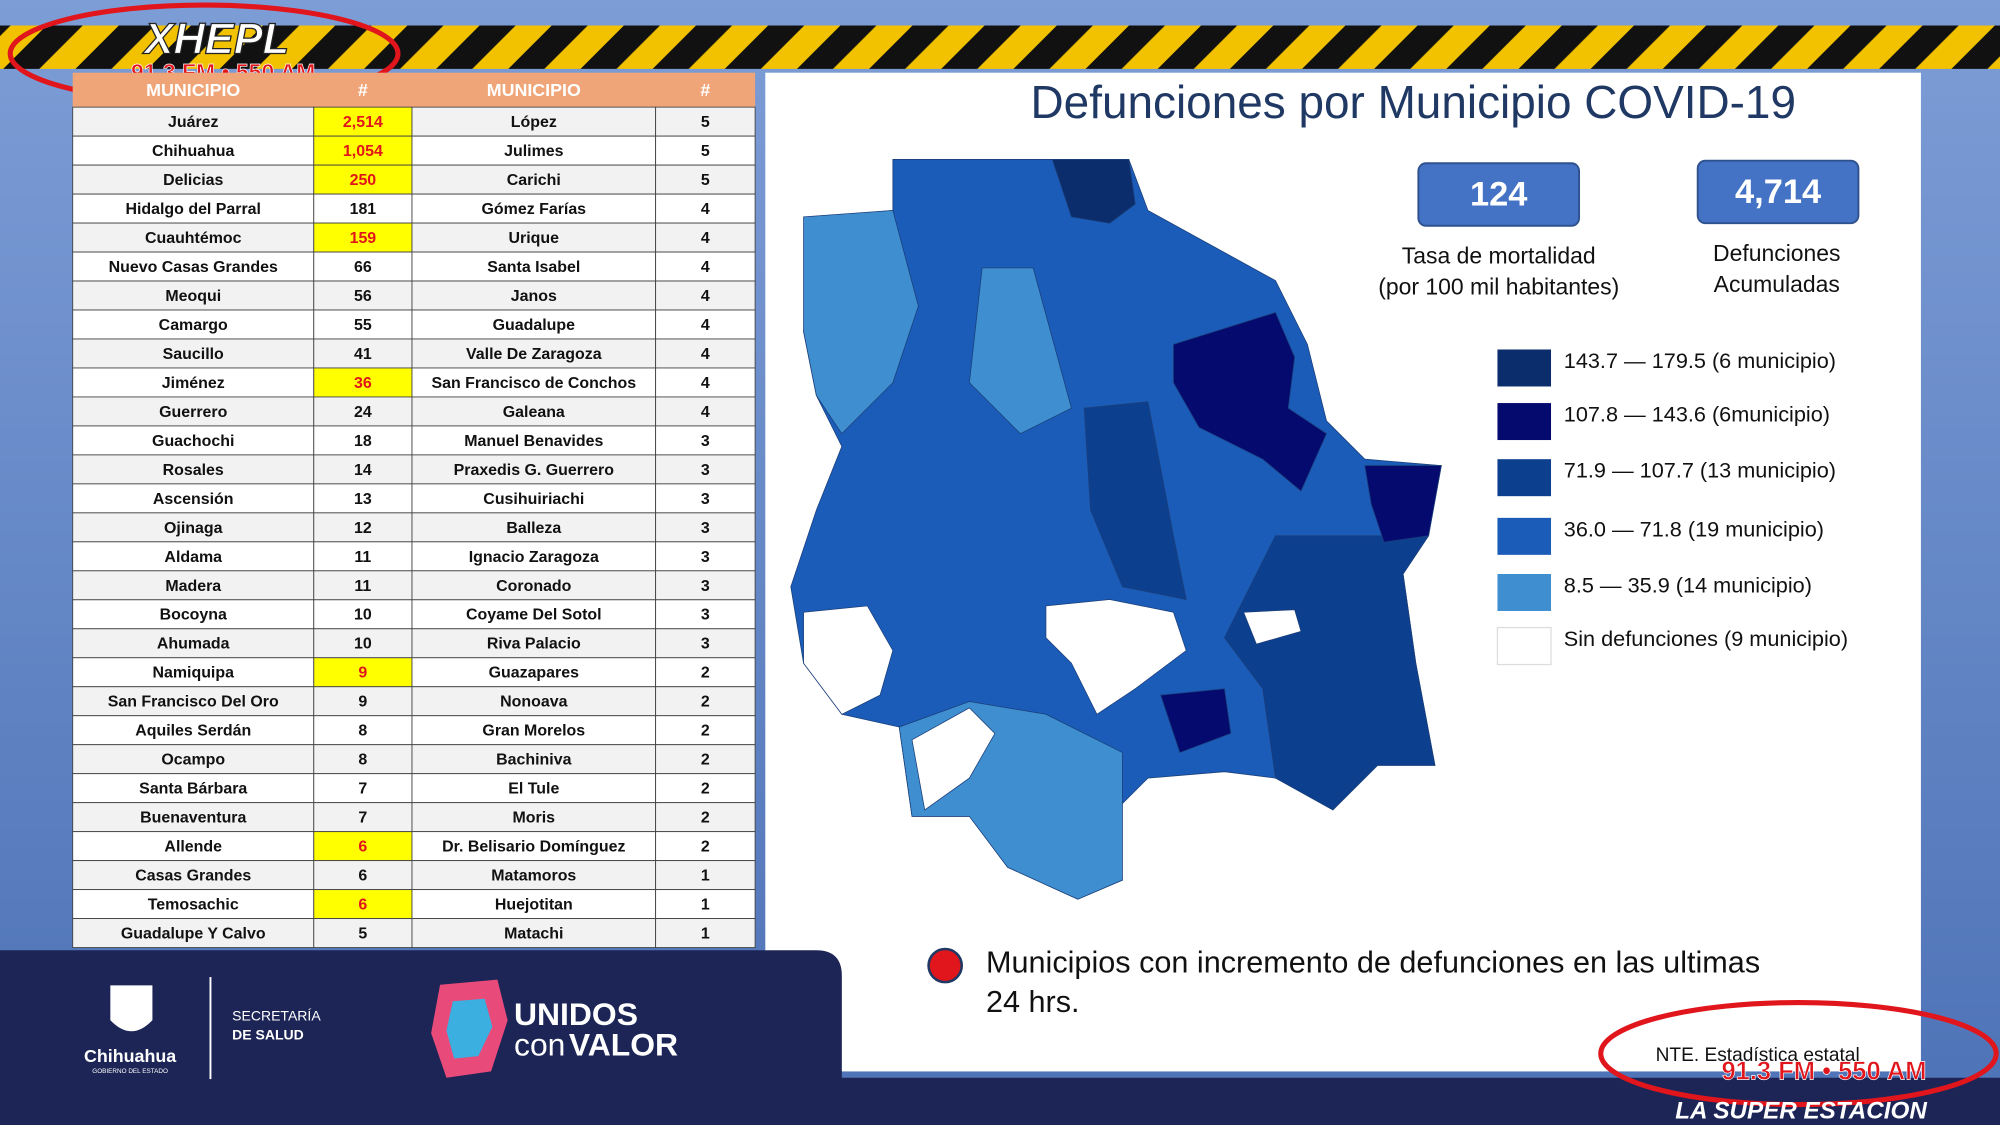 The width and height of the screenshot is (2000, 1125). What do you see at coordinates (193, 238) in the screenshot?
I see `table-cell-text: Cuauhtémoc` at bounding box center [193, 238].